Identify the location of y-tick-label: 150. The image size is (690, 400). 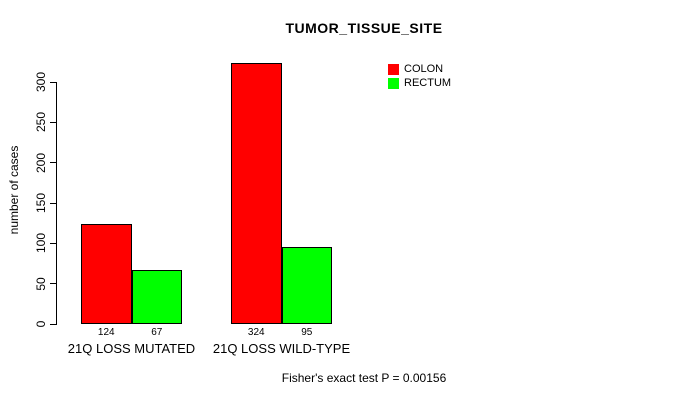
(41, 203).